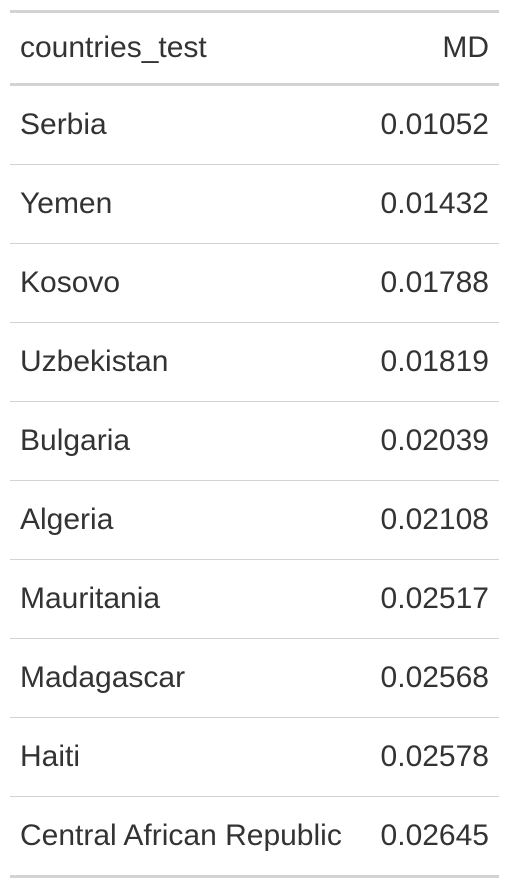 The height and width of the screenshot is (887, 509). Describe the element at coordinates (434, 441) in the screenshot. I see `md-cell: 0.02039` at that location.